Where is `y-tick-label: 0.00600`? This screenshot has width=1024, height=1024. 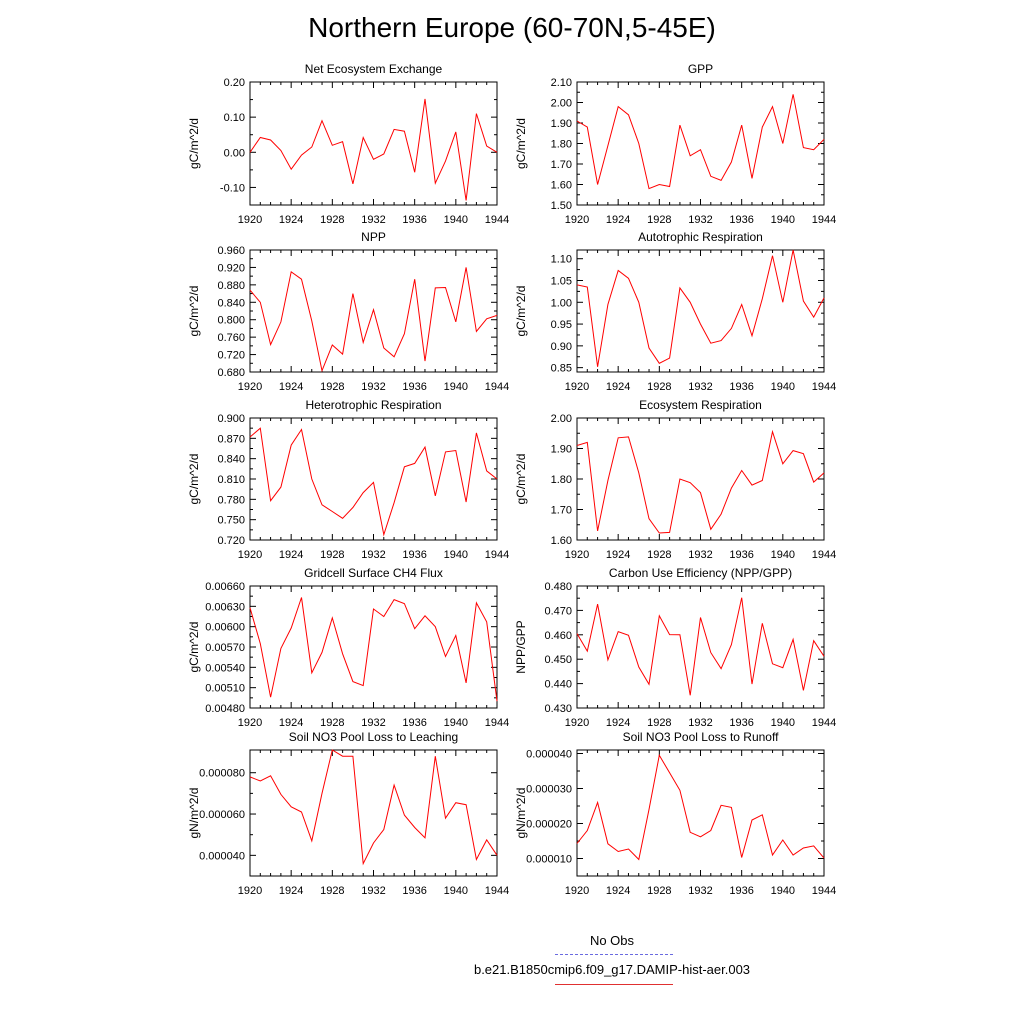 y-tick-label: 0.00600 is located at coordinates (225, 628).